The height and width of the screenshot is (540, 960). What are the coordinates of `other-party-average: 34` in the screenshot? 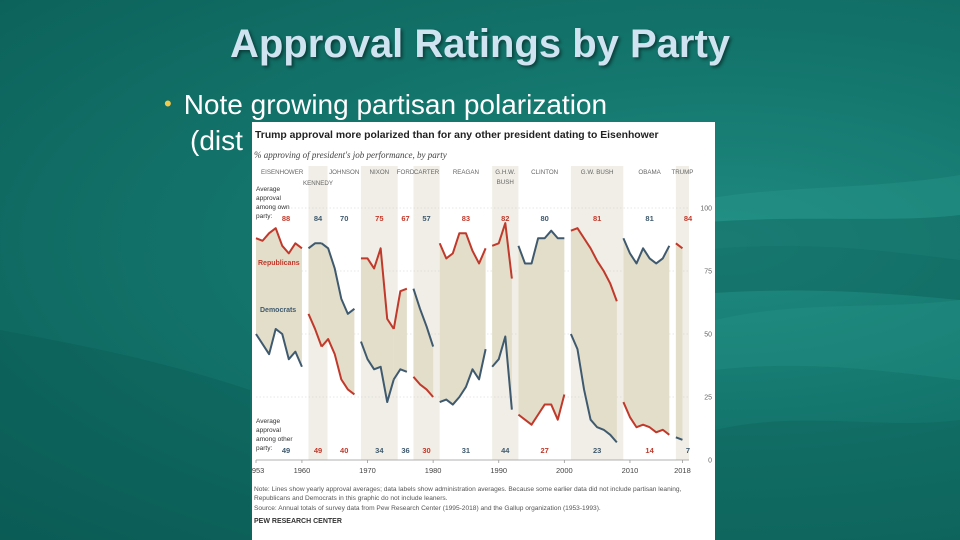 It's located at (379, 450).